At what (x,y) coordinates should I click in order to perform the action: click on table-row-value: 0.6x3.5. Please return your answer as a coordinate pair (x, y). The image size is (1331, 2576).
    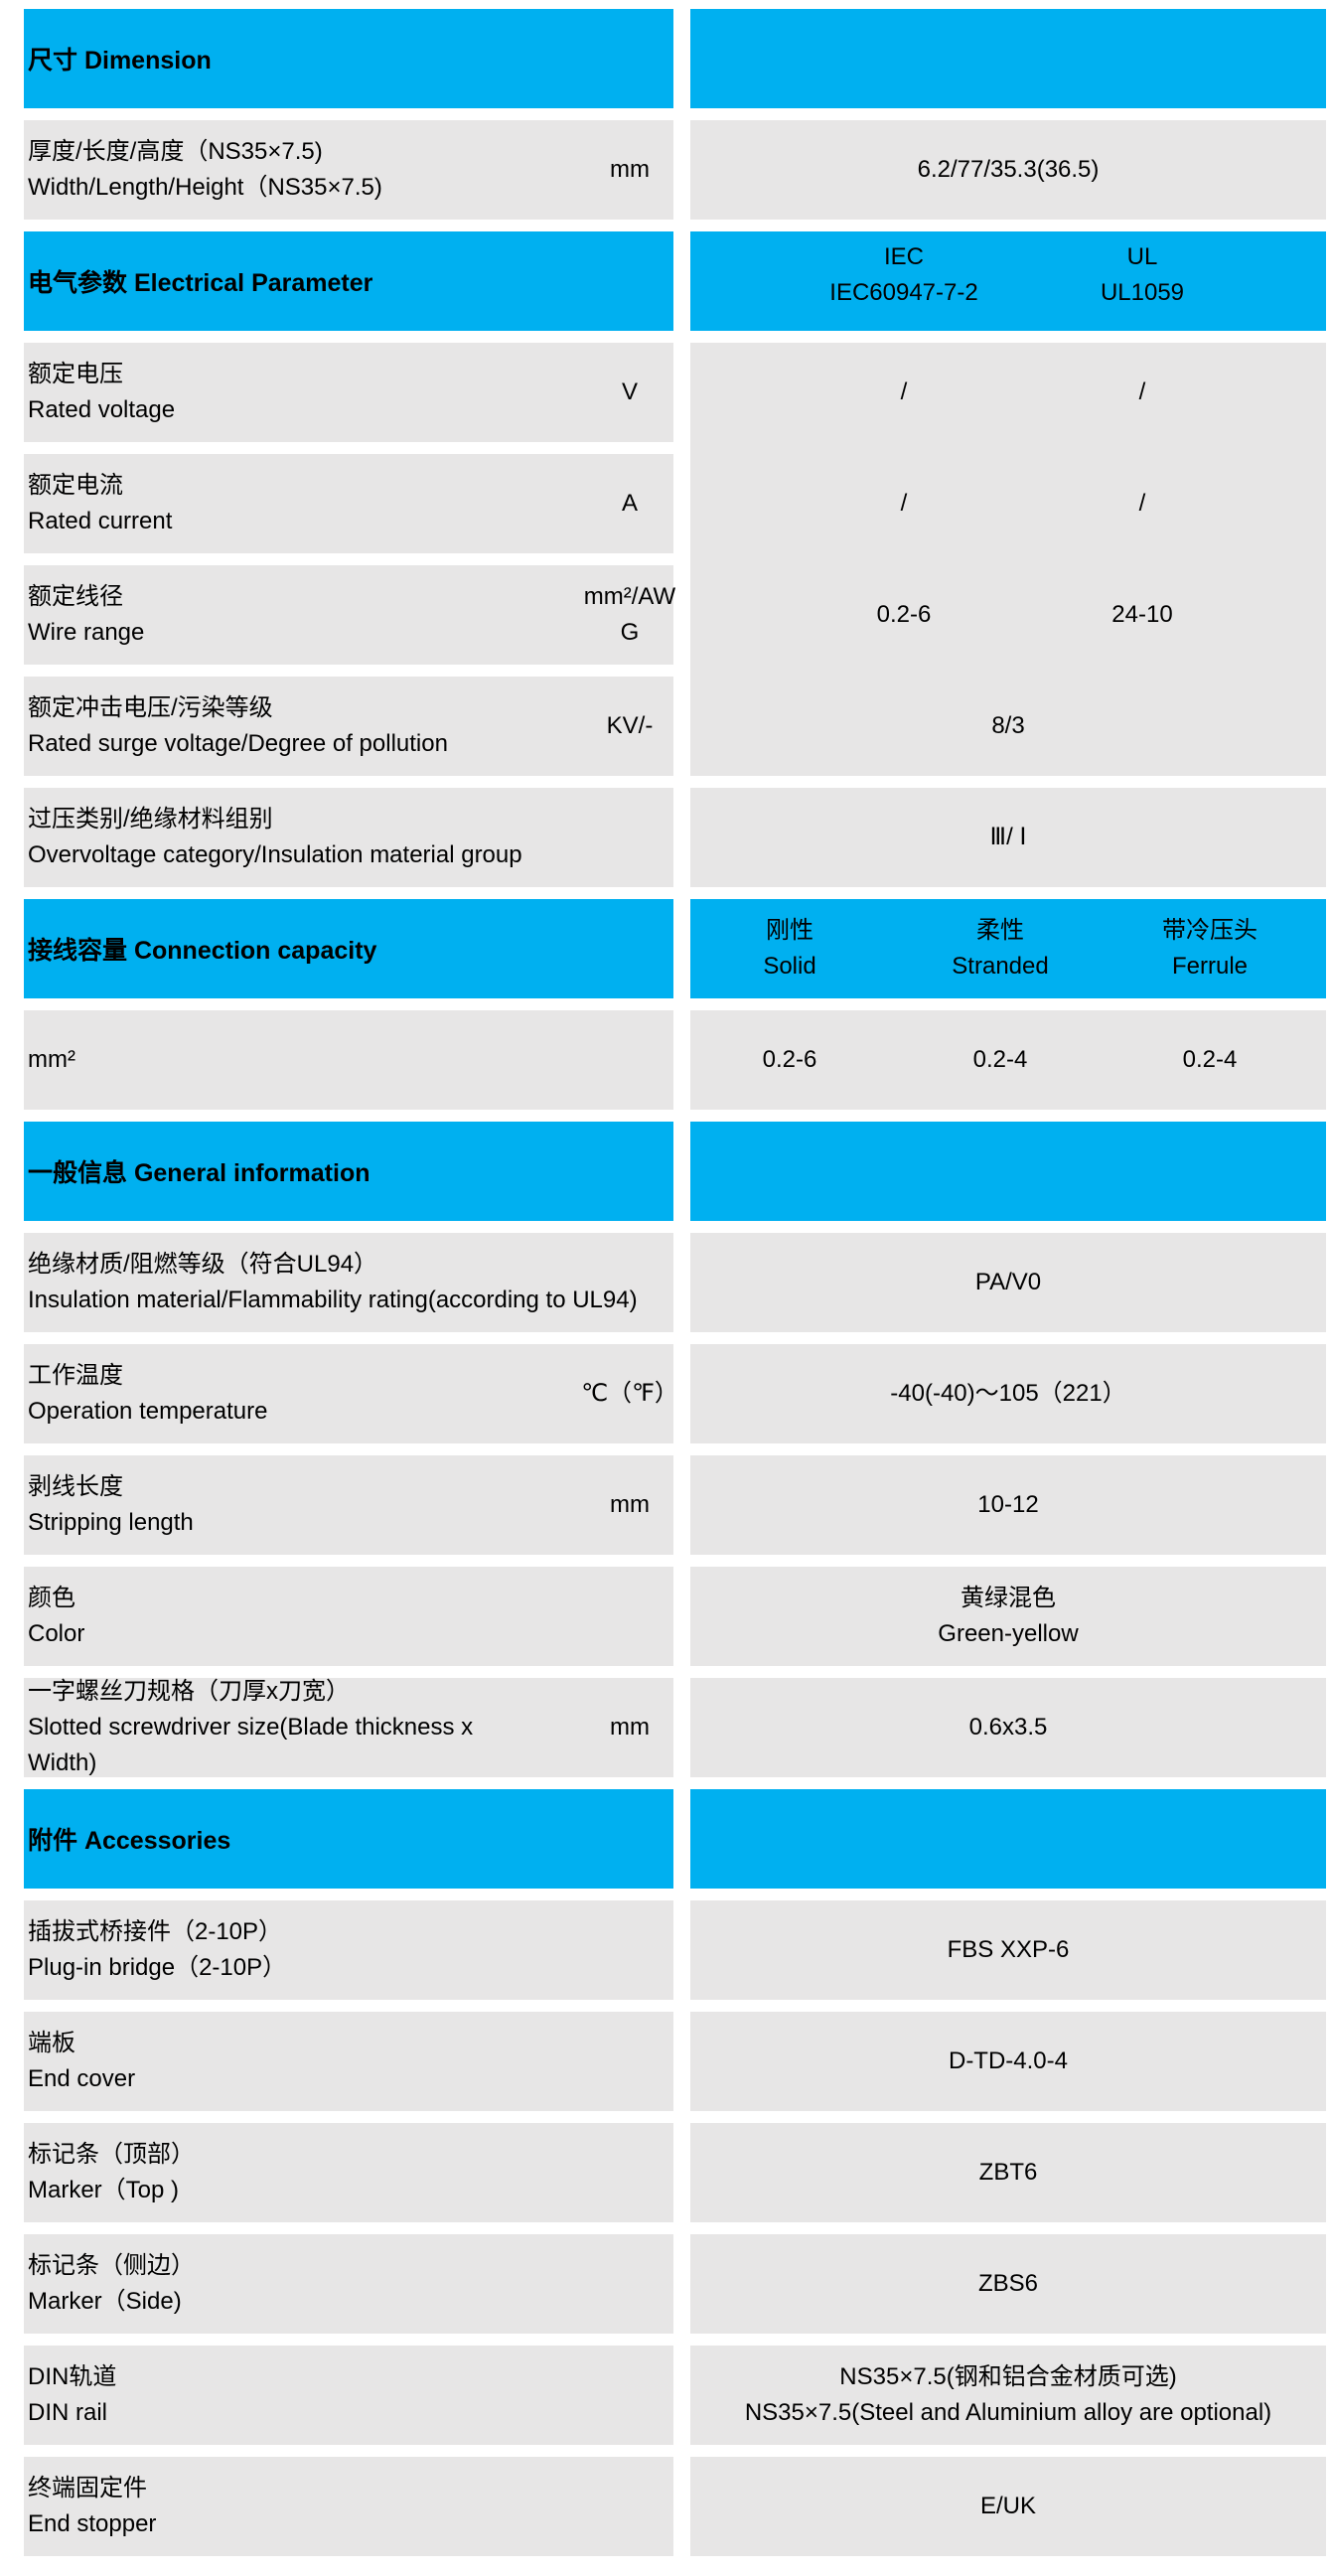
    Looking at the image, I should click on (1008, 1727).